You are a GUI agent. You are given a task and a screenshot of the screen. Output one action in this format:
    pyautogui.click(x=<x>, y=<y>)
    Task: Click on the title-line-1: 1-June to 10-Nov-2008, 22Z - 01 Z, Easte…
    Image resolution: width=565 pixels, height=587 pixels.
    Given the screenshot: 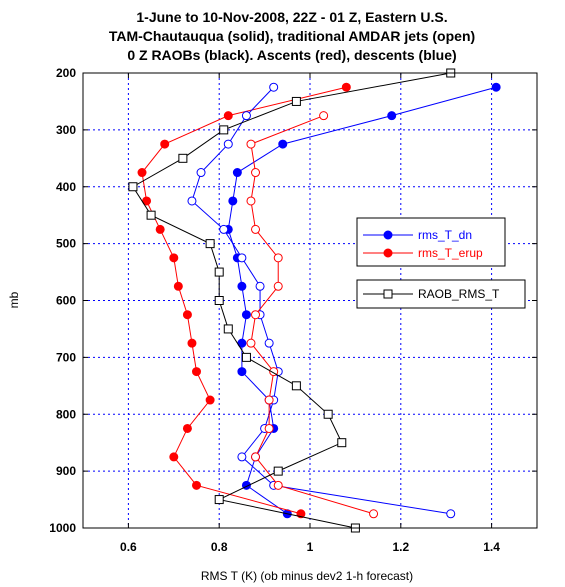 What is the action you would take?
    pyautogui.click(x=291, y=17)
    